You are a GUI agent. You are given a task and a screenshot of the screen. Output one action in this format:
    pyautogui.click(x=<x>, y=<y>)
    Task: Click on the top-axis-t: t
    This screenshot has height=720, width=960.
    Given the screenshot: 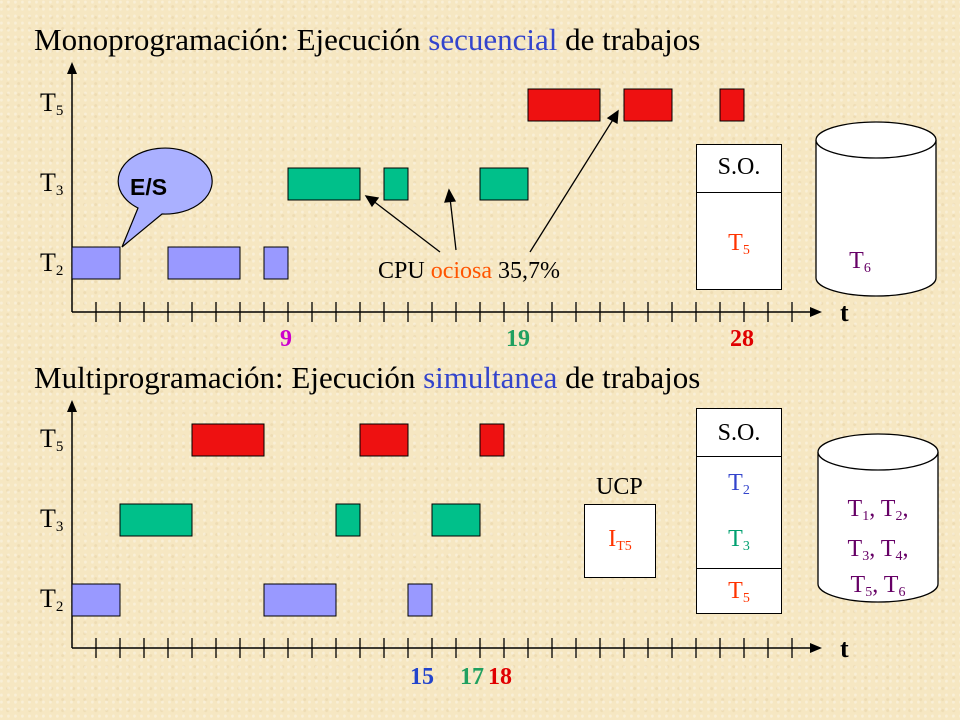 What is the action you would take?
    pyautogui.click(x=844, y=312)
    